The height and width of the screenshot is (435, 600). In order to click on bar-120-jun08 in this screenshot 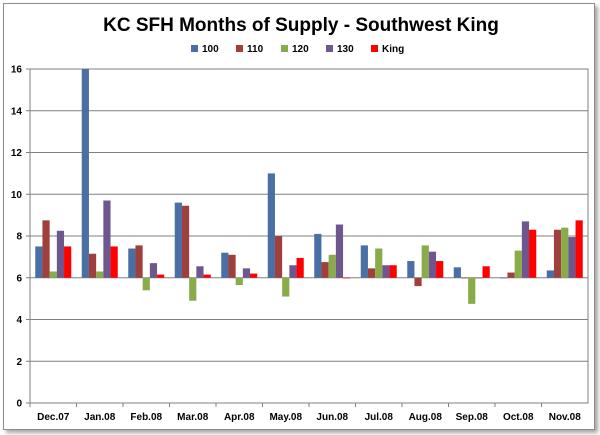, I will do `click(332, 266)`.